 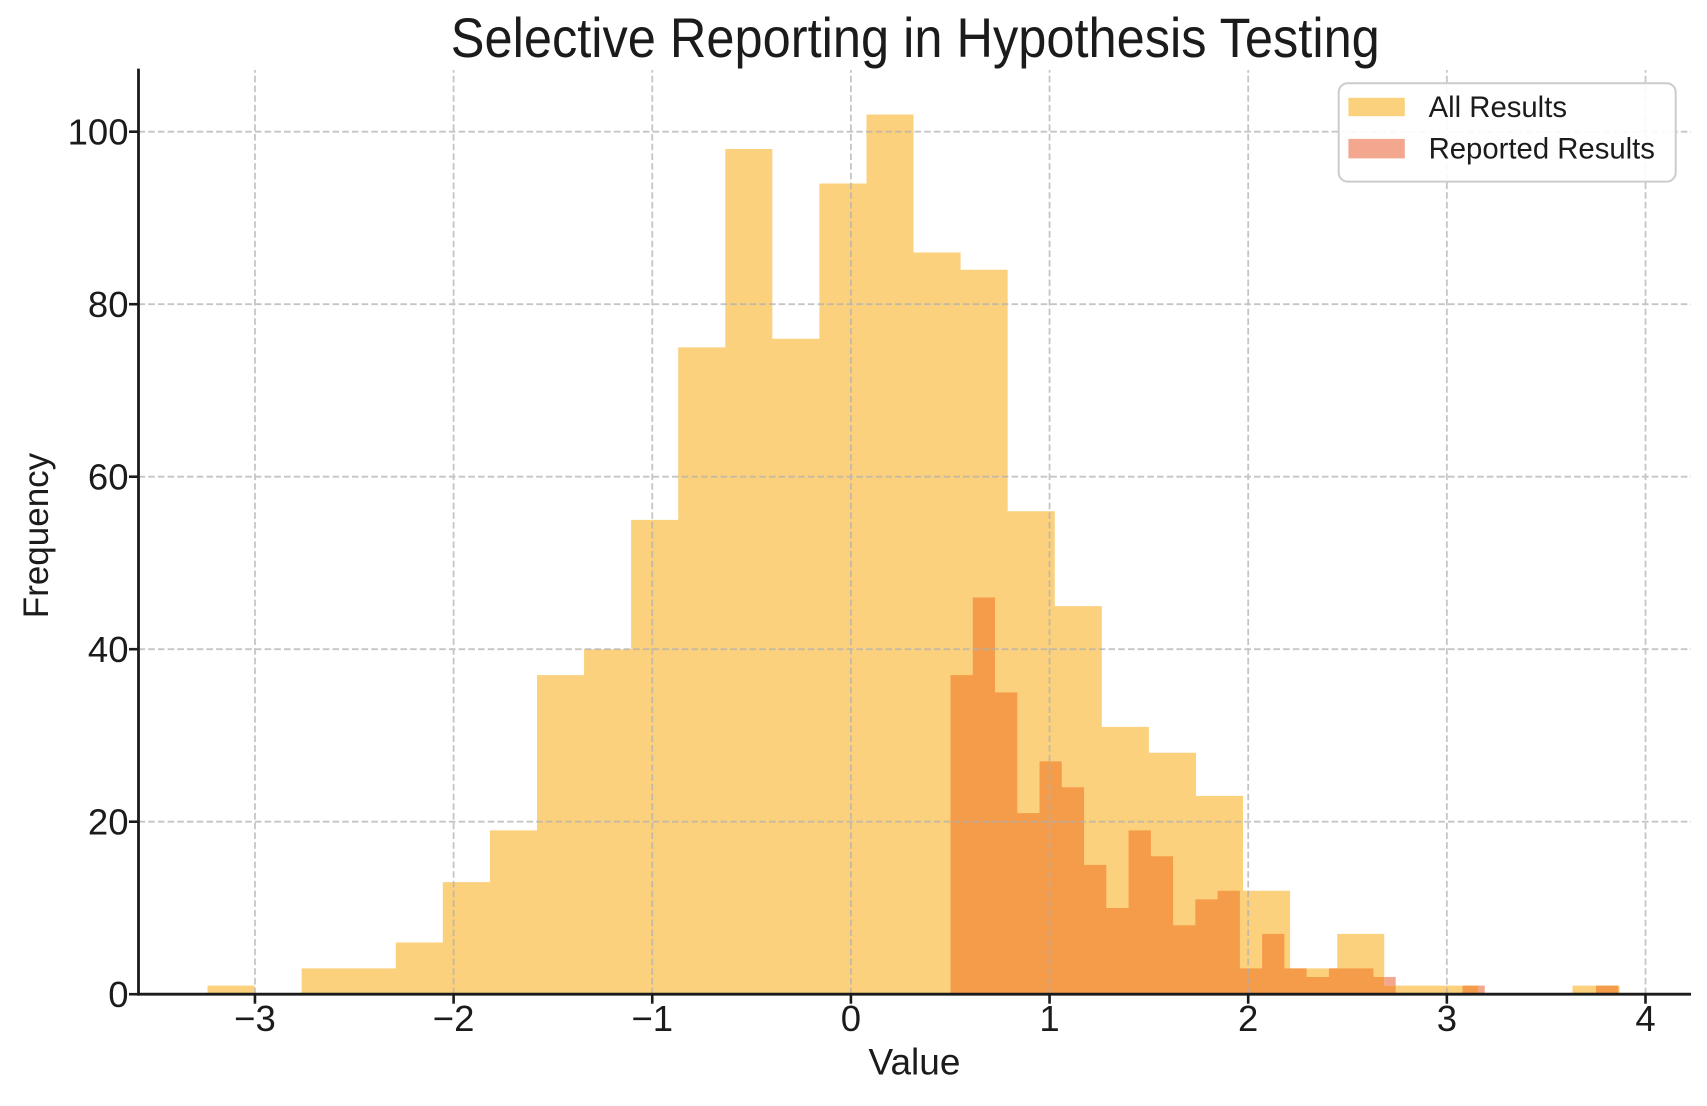 What do you see at coordinates (454, 1018) in the screenshot?
I see `svg-text: −2` at bounding box center [454, 1018].